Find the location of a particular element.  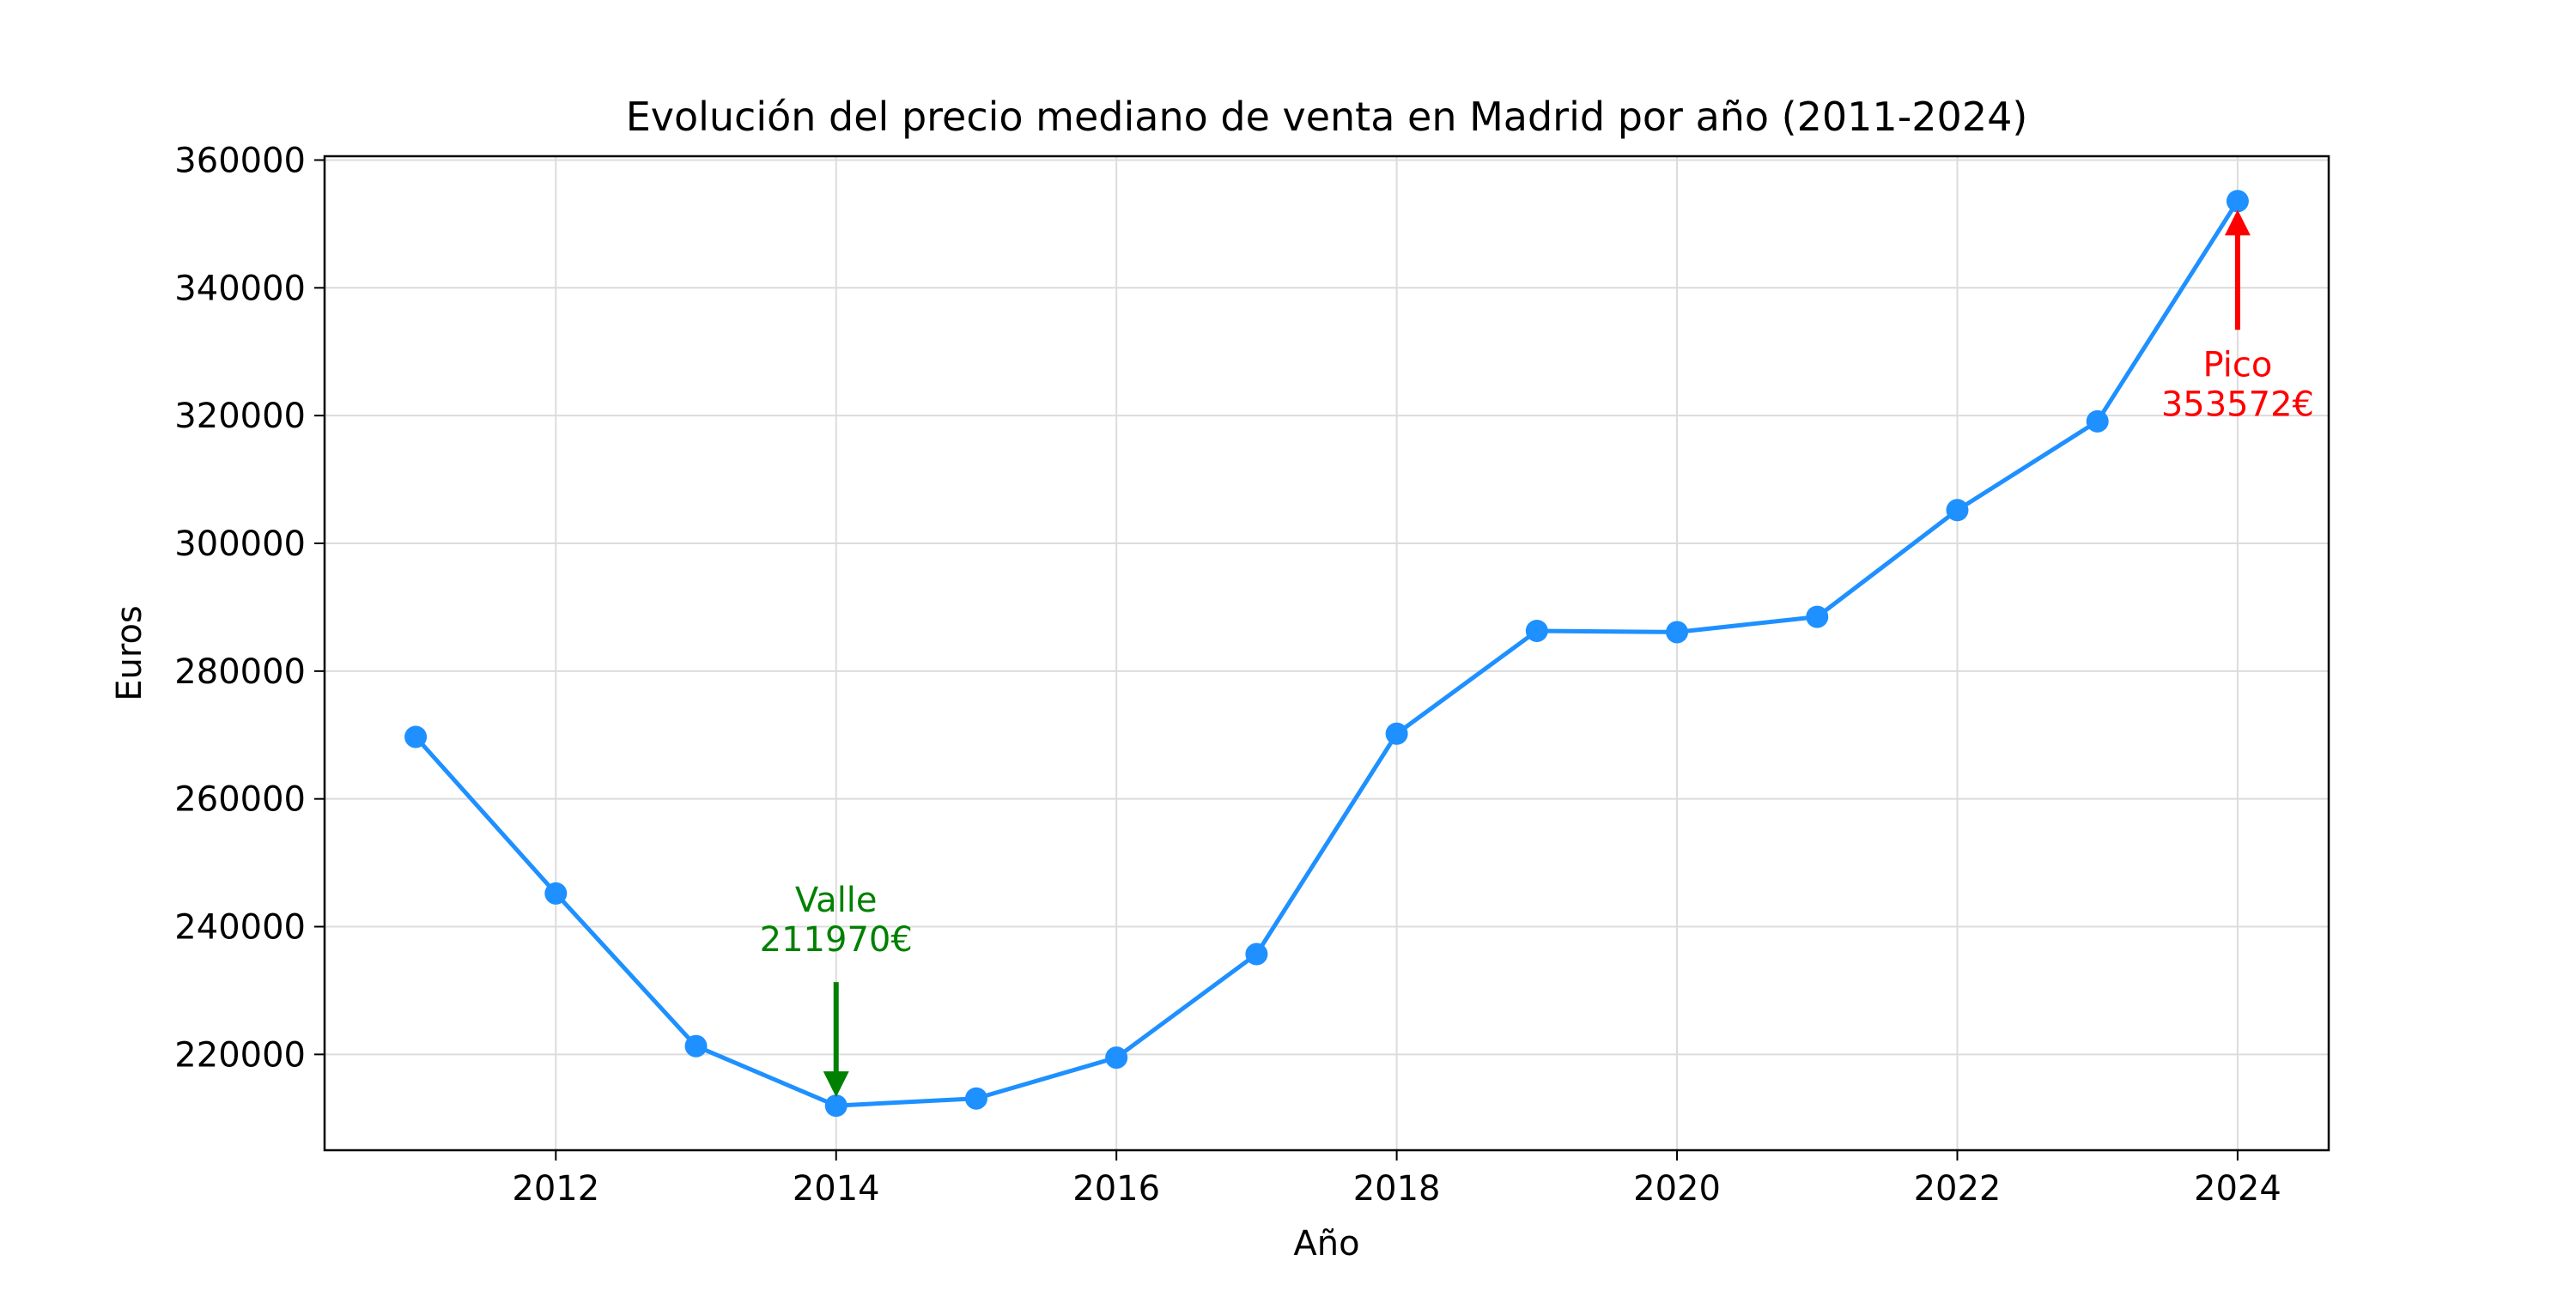

y-tick-label: 260000 is located at coordinates (240, 800).